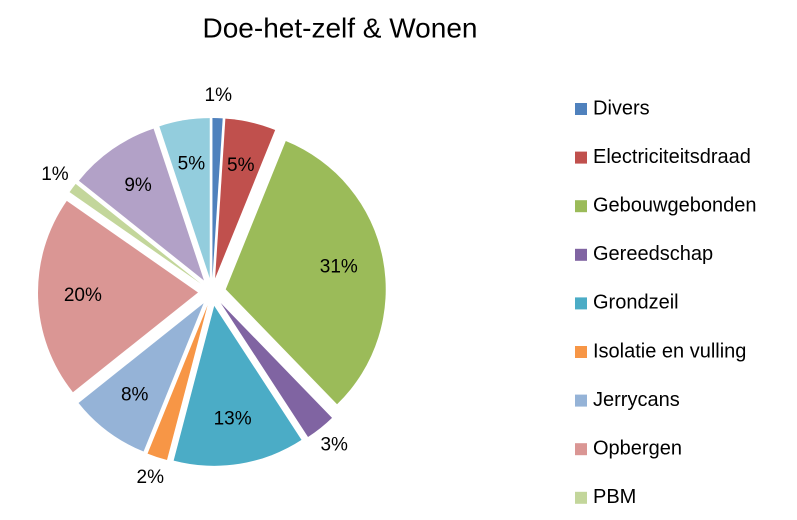 This screenshot has width=797, height=520. What do you see at coordinates (233, 419) in the screenshot?
I see `data-label: 13%` at bounding box center [233, 419].